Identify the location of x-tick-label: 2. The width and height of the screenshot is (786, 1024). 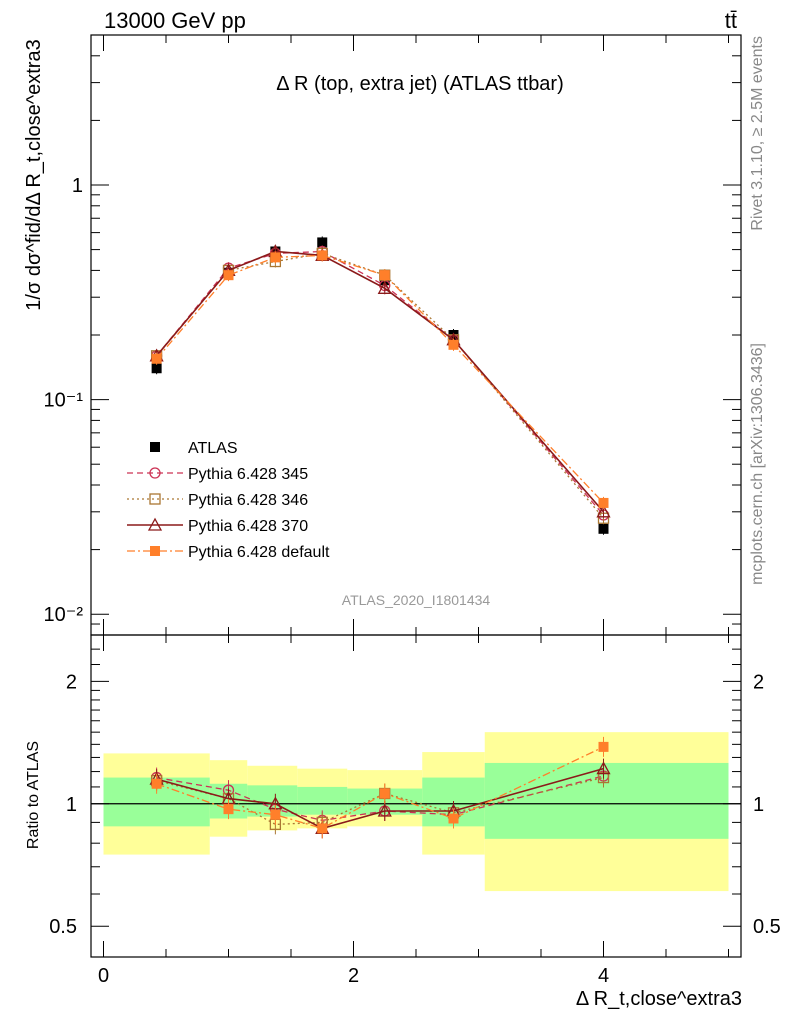
(353, 976).